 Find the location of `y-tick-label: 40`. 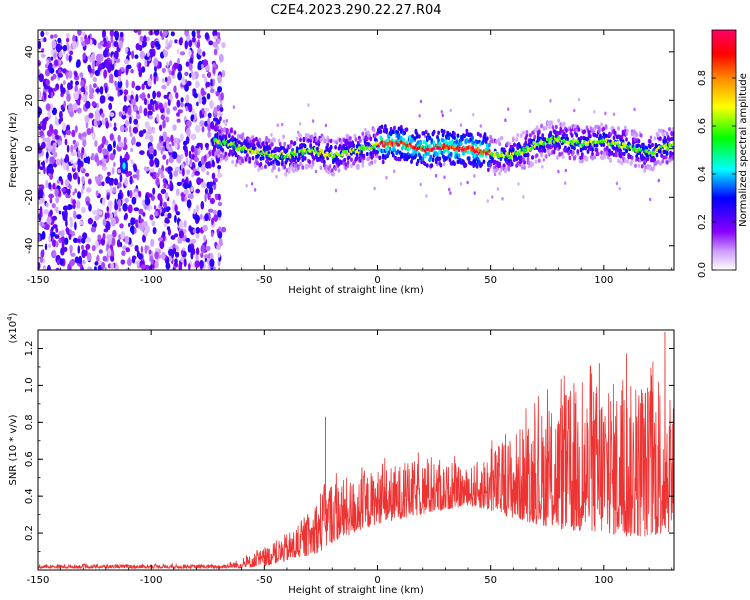

y-tick-label: 40 is located at coordinates (29, 51).